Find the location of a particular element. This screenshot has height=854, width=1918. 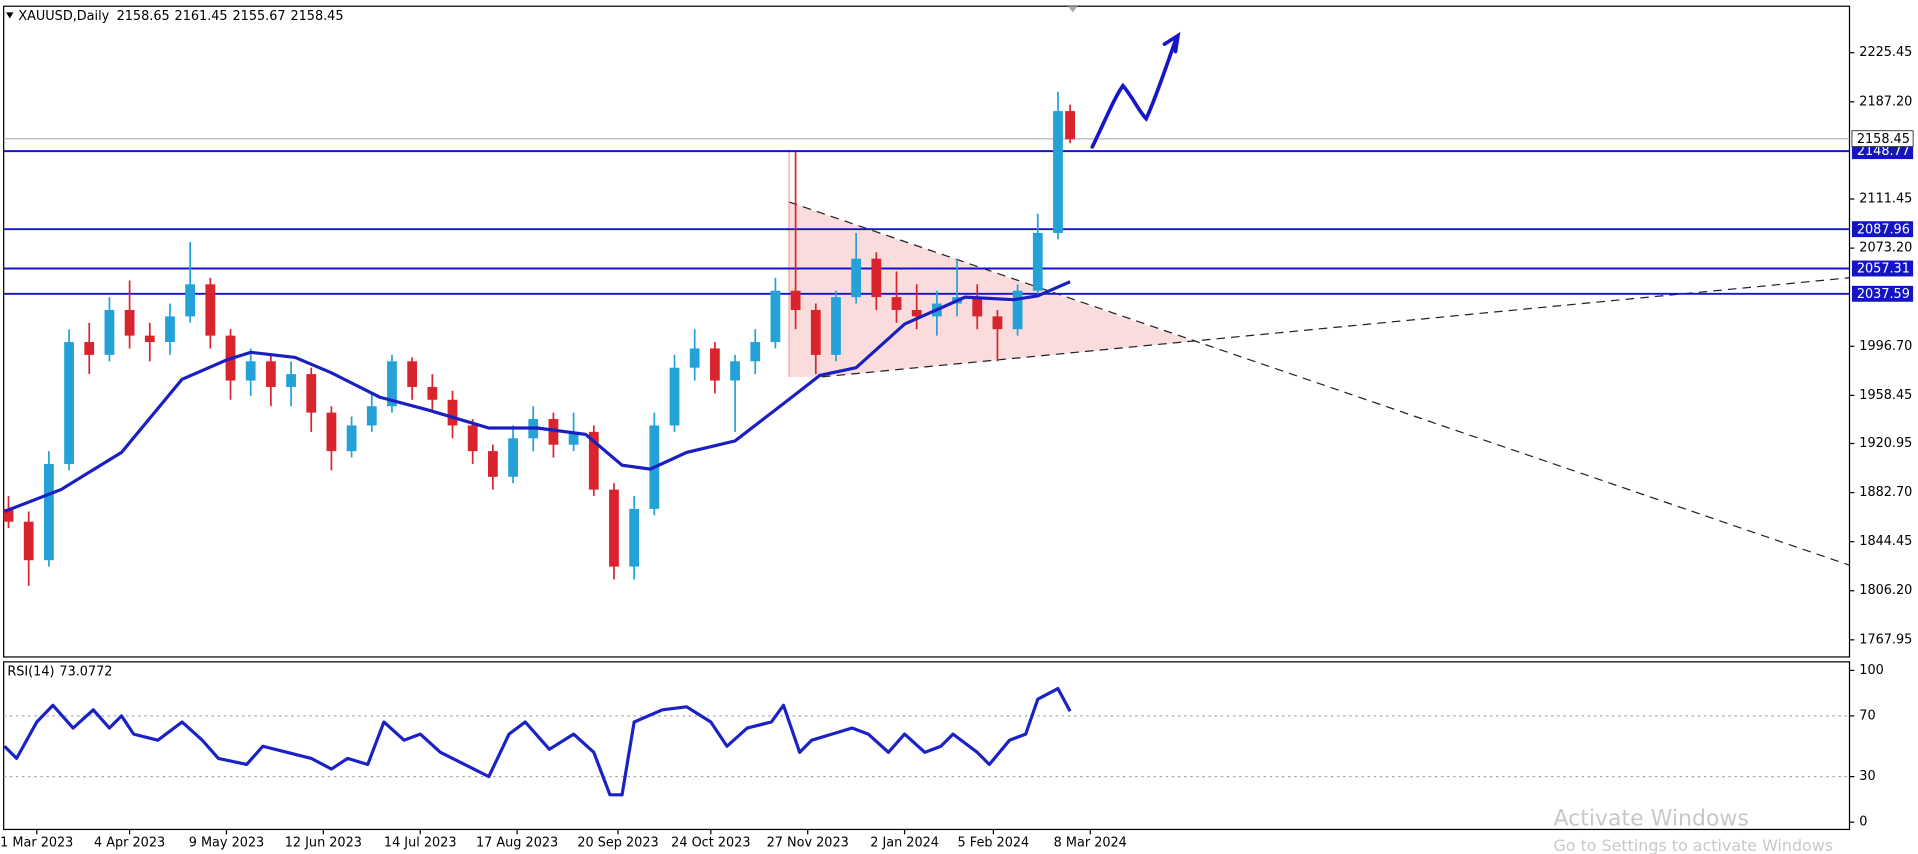

x-tick-label: 2 Jan 2024 is located at coordinates (904, 842).